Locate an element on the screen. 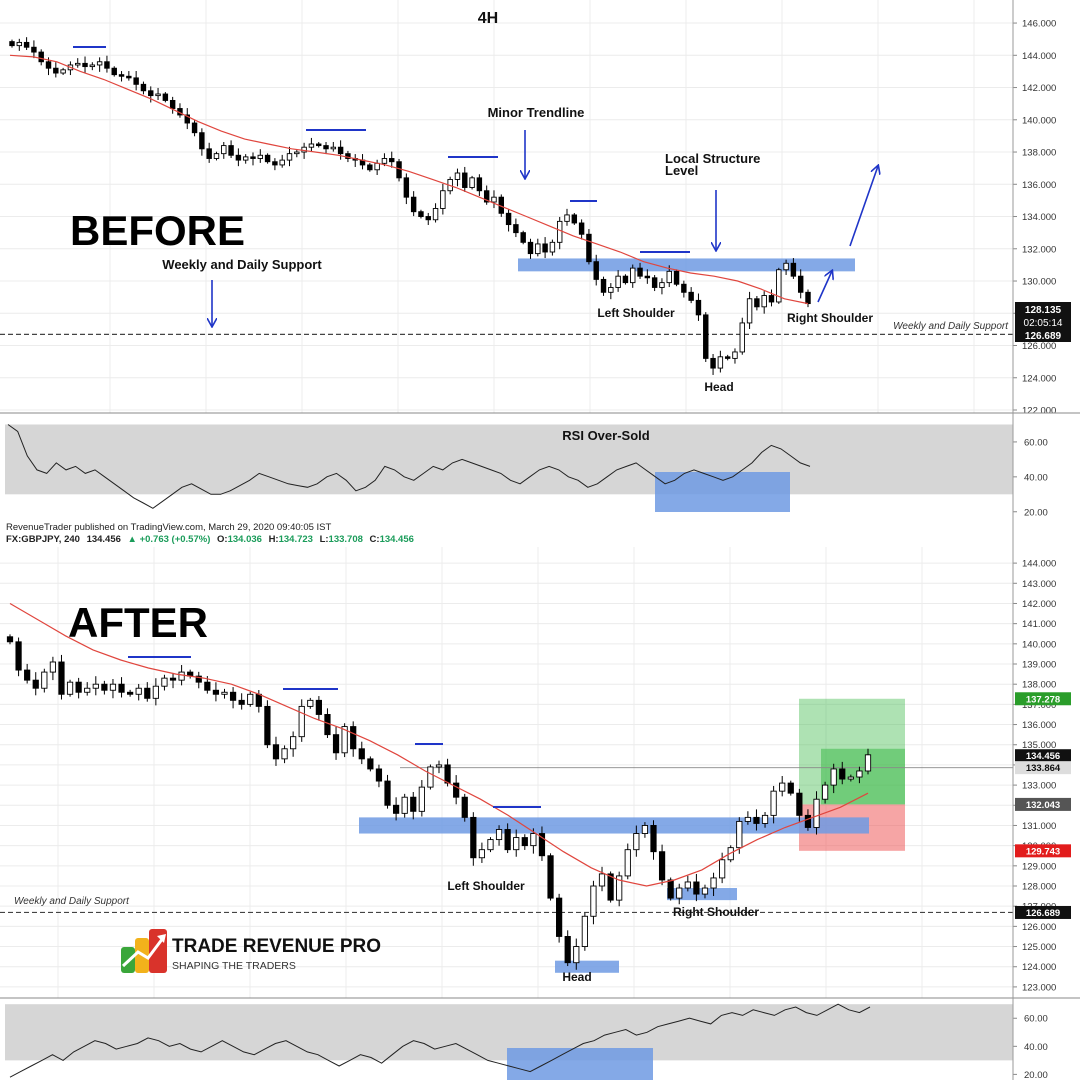 The width and height of the screenshot is (1080, 1080). trade-revenue-pro-logo: TRADE REVENUE PRO SHAPING THE TRADERS is located at coordinates (251, 951).